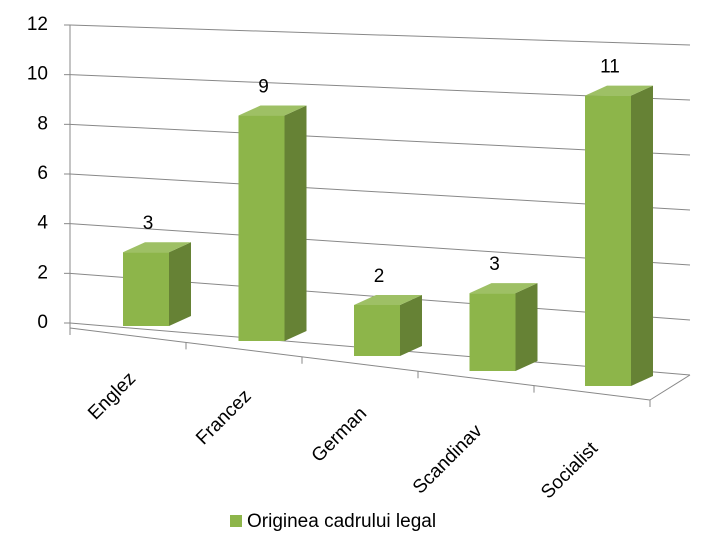 The image size is (705, 538). What do you see at coordinates (42, 272) in the screenshot?
I see `y-tick-label: 2` at bounding box center [42, 272].